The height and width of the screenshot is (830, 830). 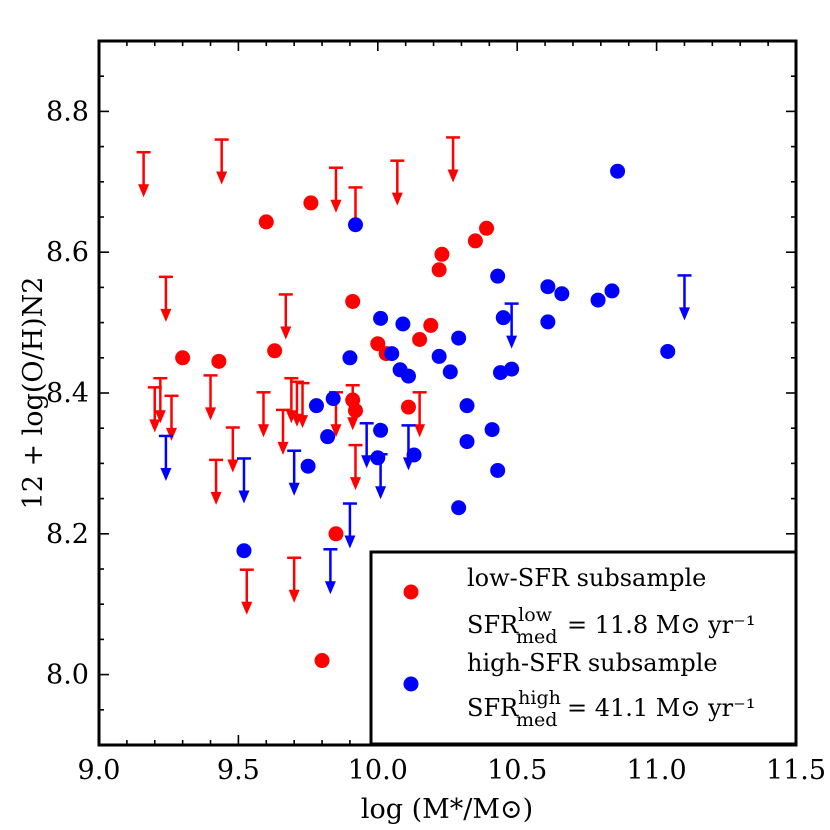 I want to click on x-tick-label: 11.0, so click(x=657, y=770).